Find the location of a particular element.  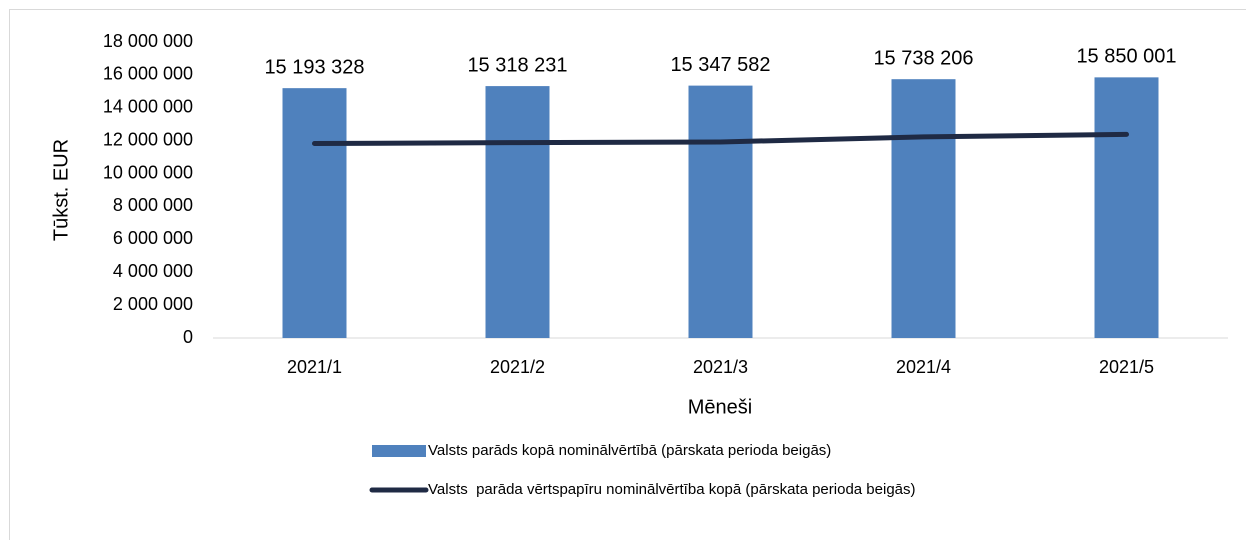

data-label: 15 738 206 is located at coordinates (923, 58).